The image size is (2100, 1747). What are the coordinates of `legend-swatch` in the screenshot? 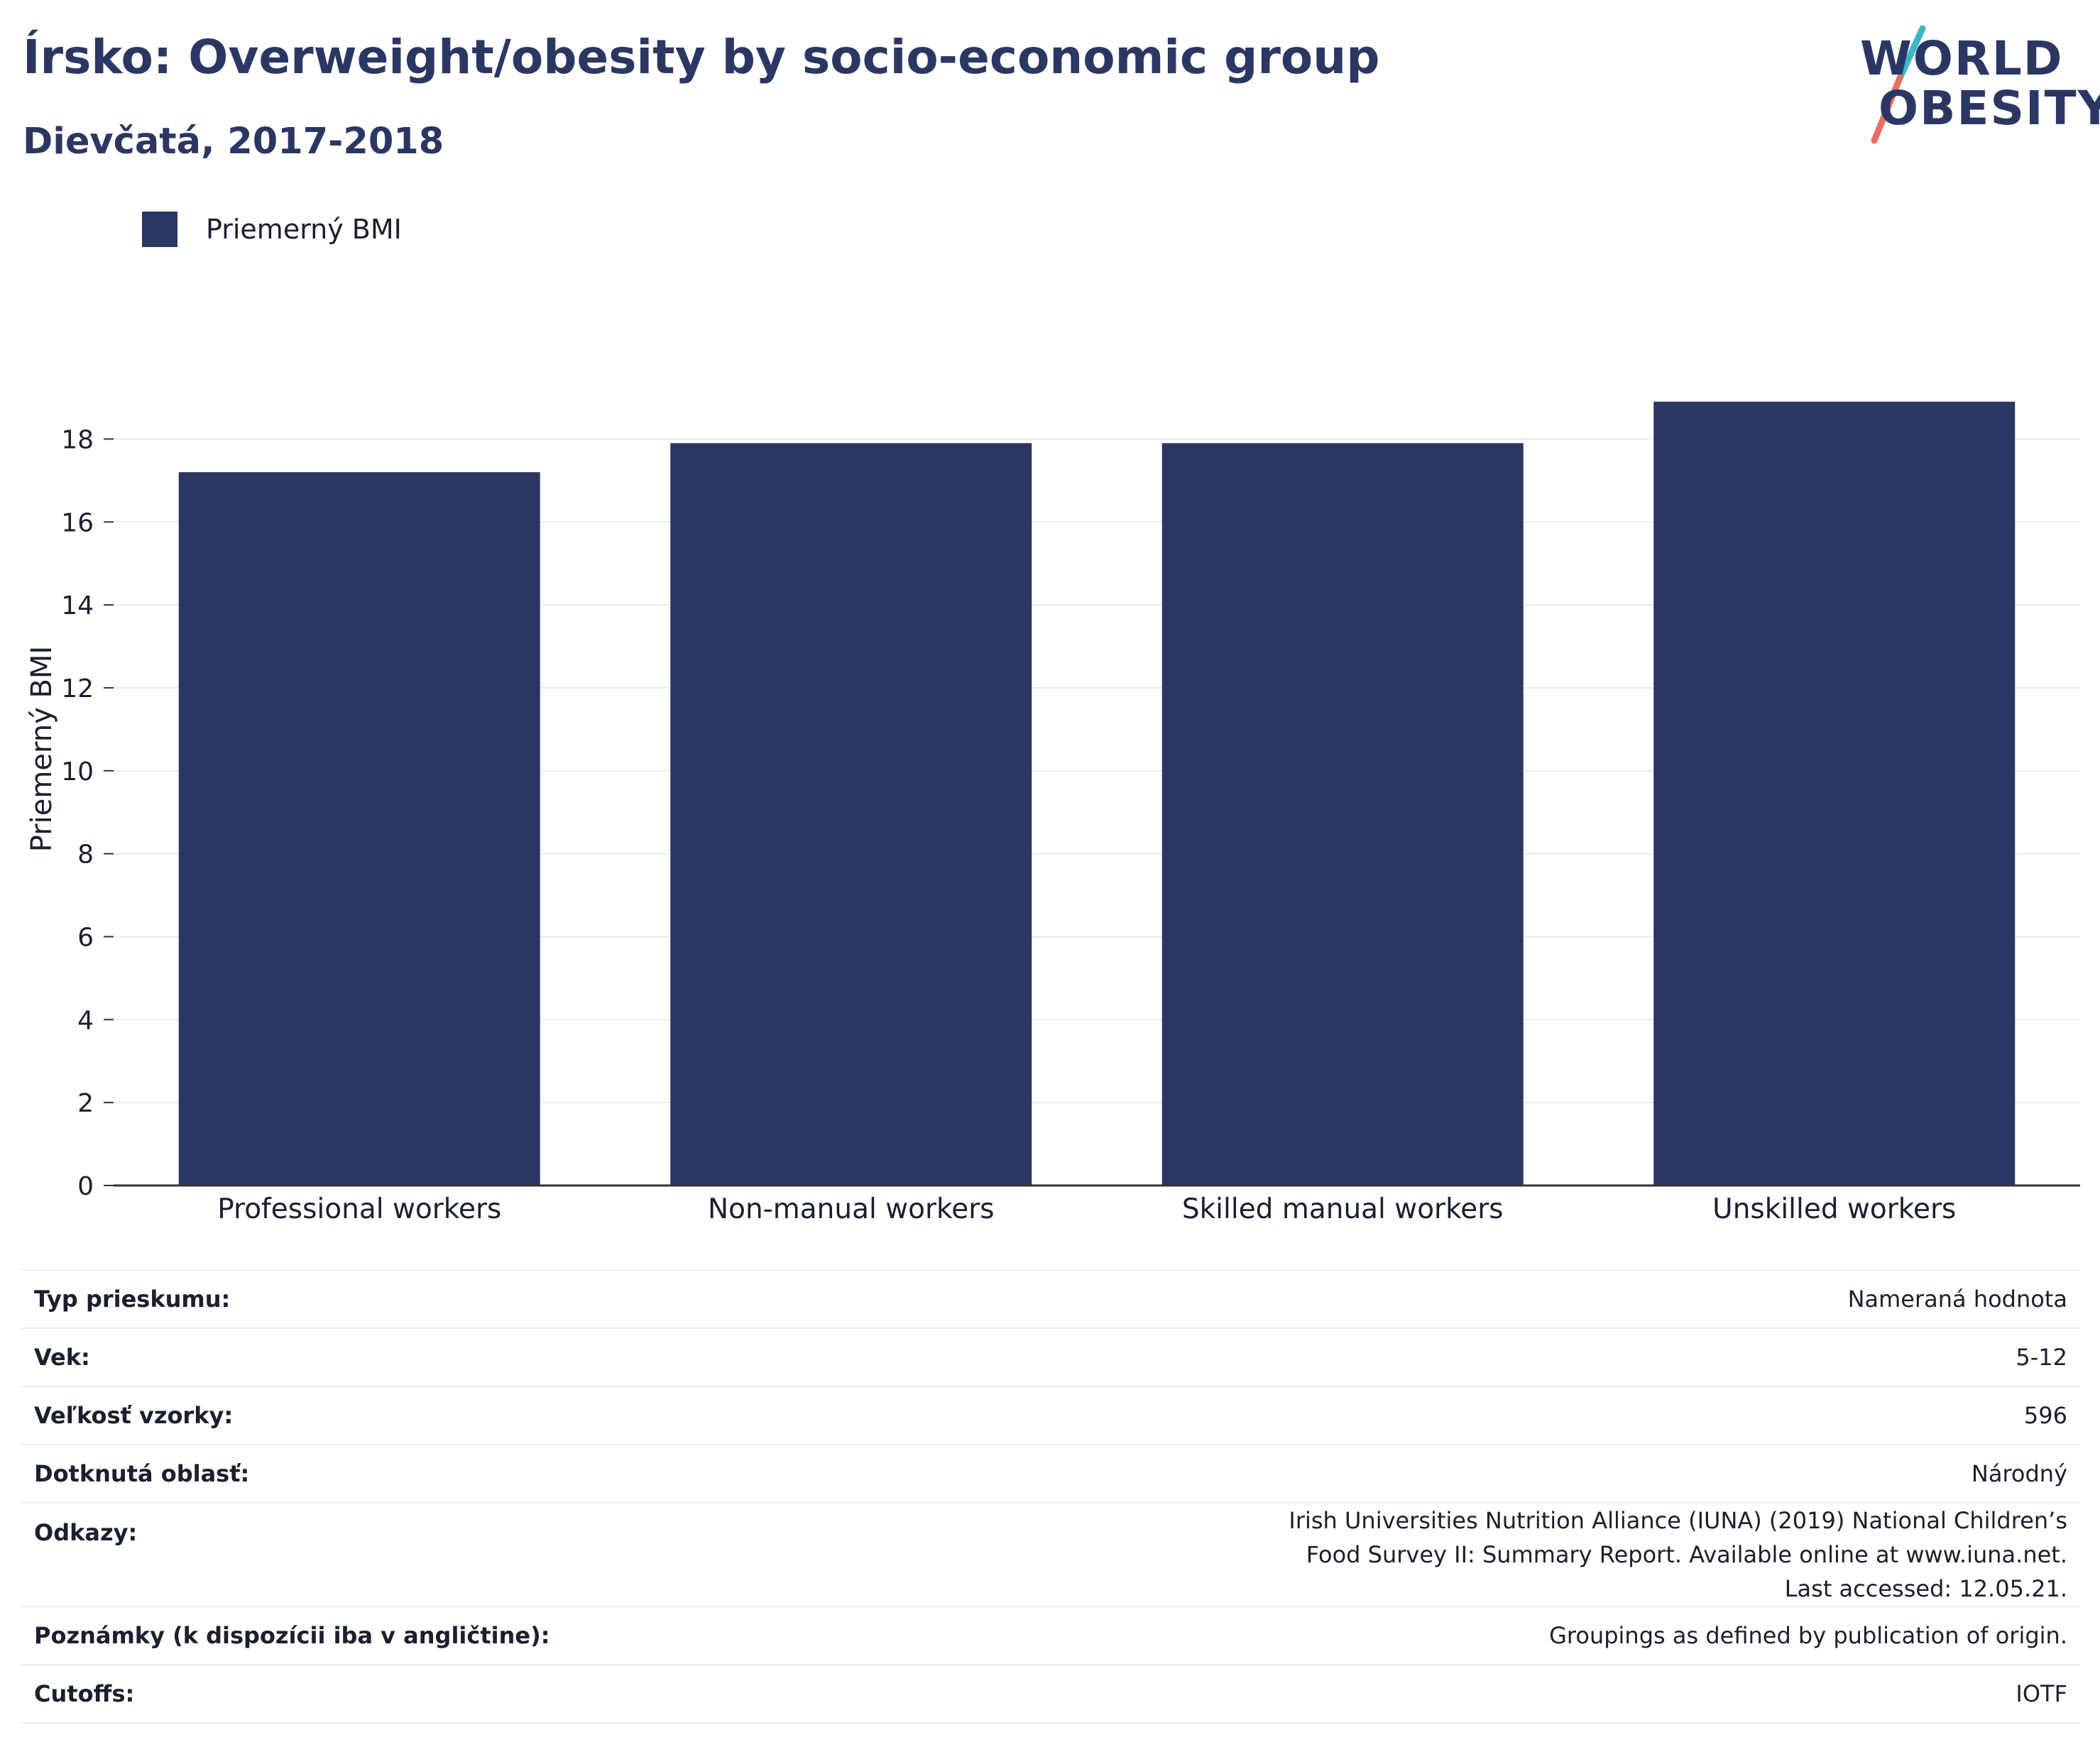 It's located at (159, 229).